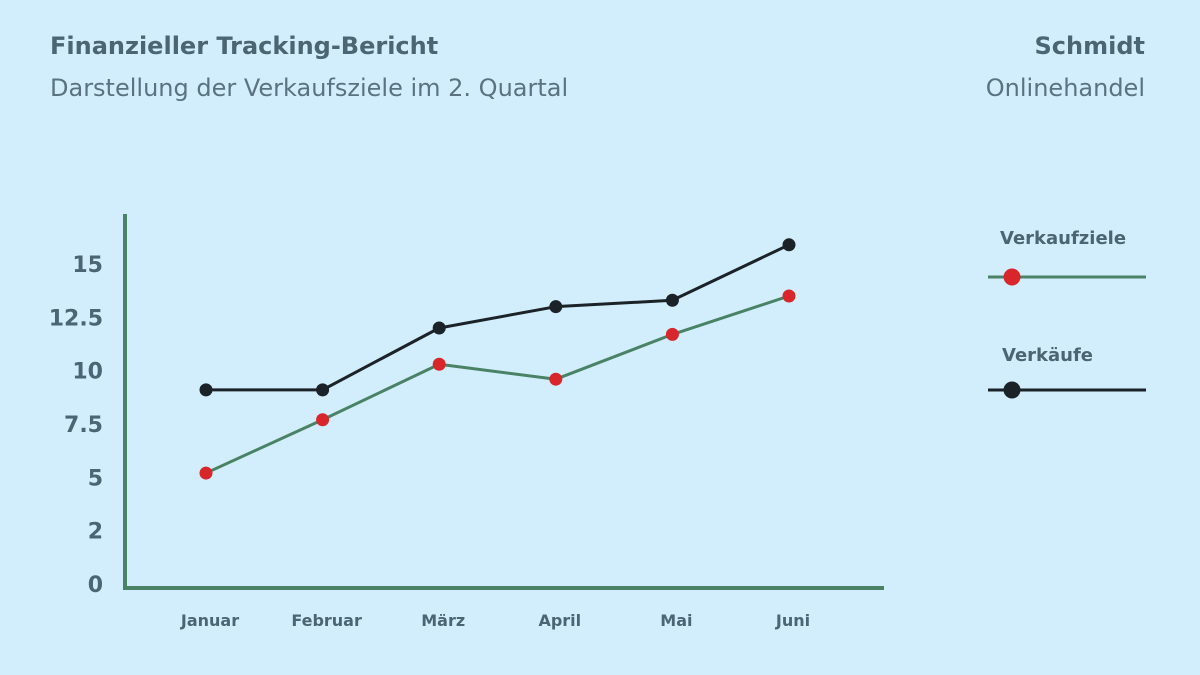  Describe the element at coordinates (792, 620) in the screenshot. I see `x-tick-label: Juni` at that location.